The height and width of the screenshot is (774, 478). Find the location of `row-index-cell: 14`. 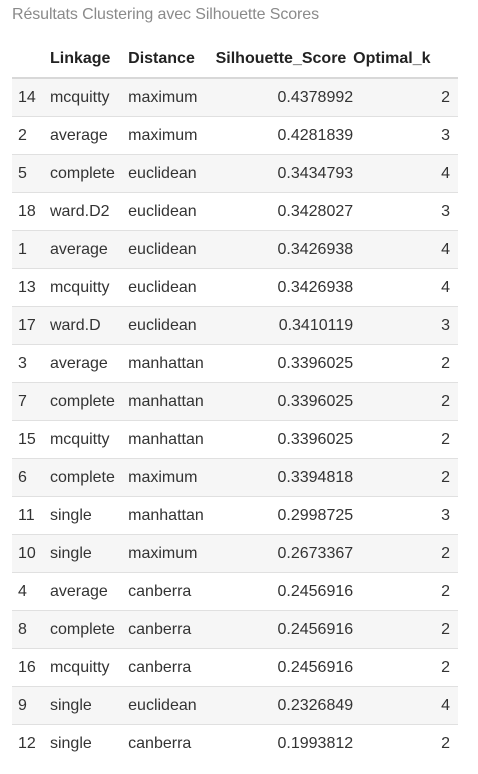

row-index-cell: 14 is located at coordinates (31, 97).